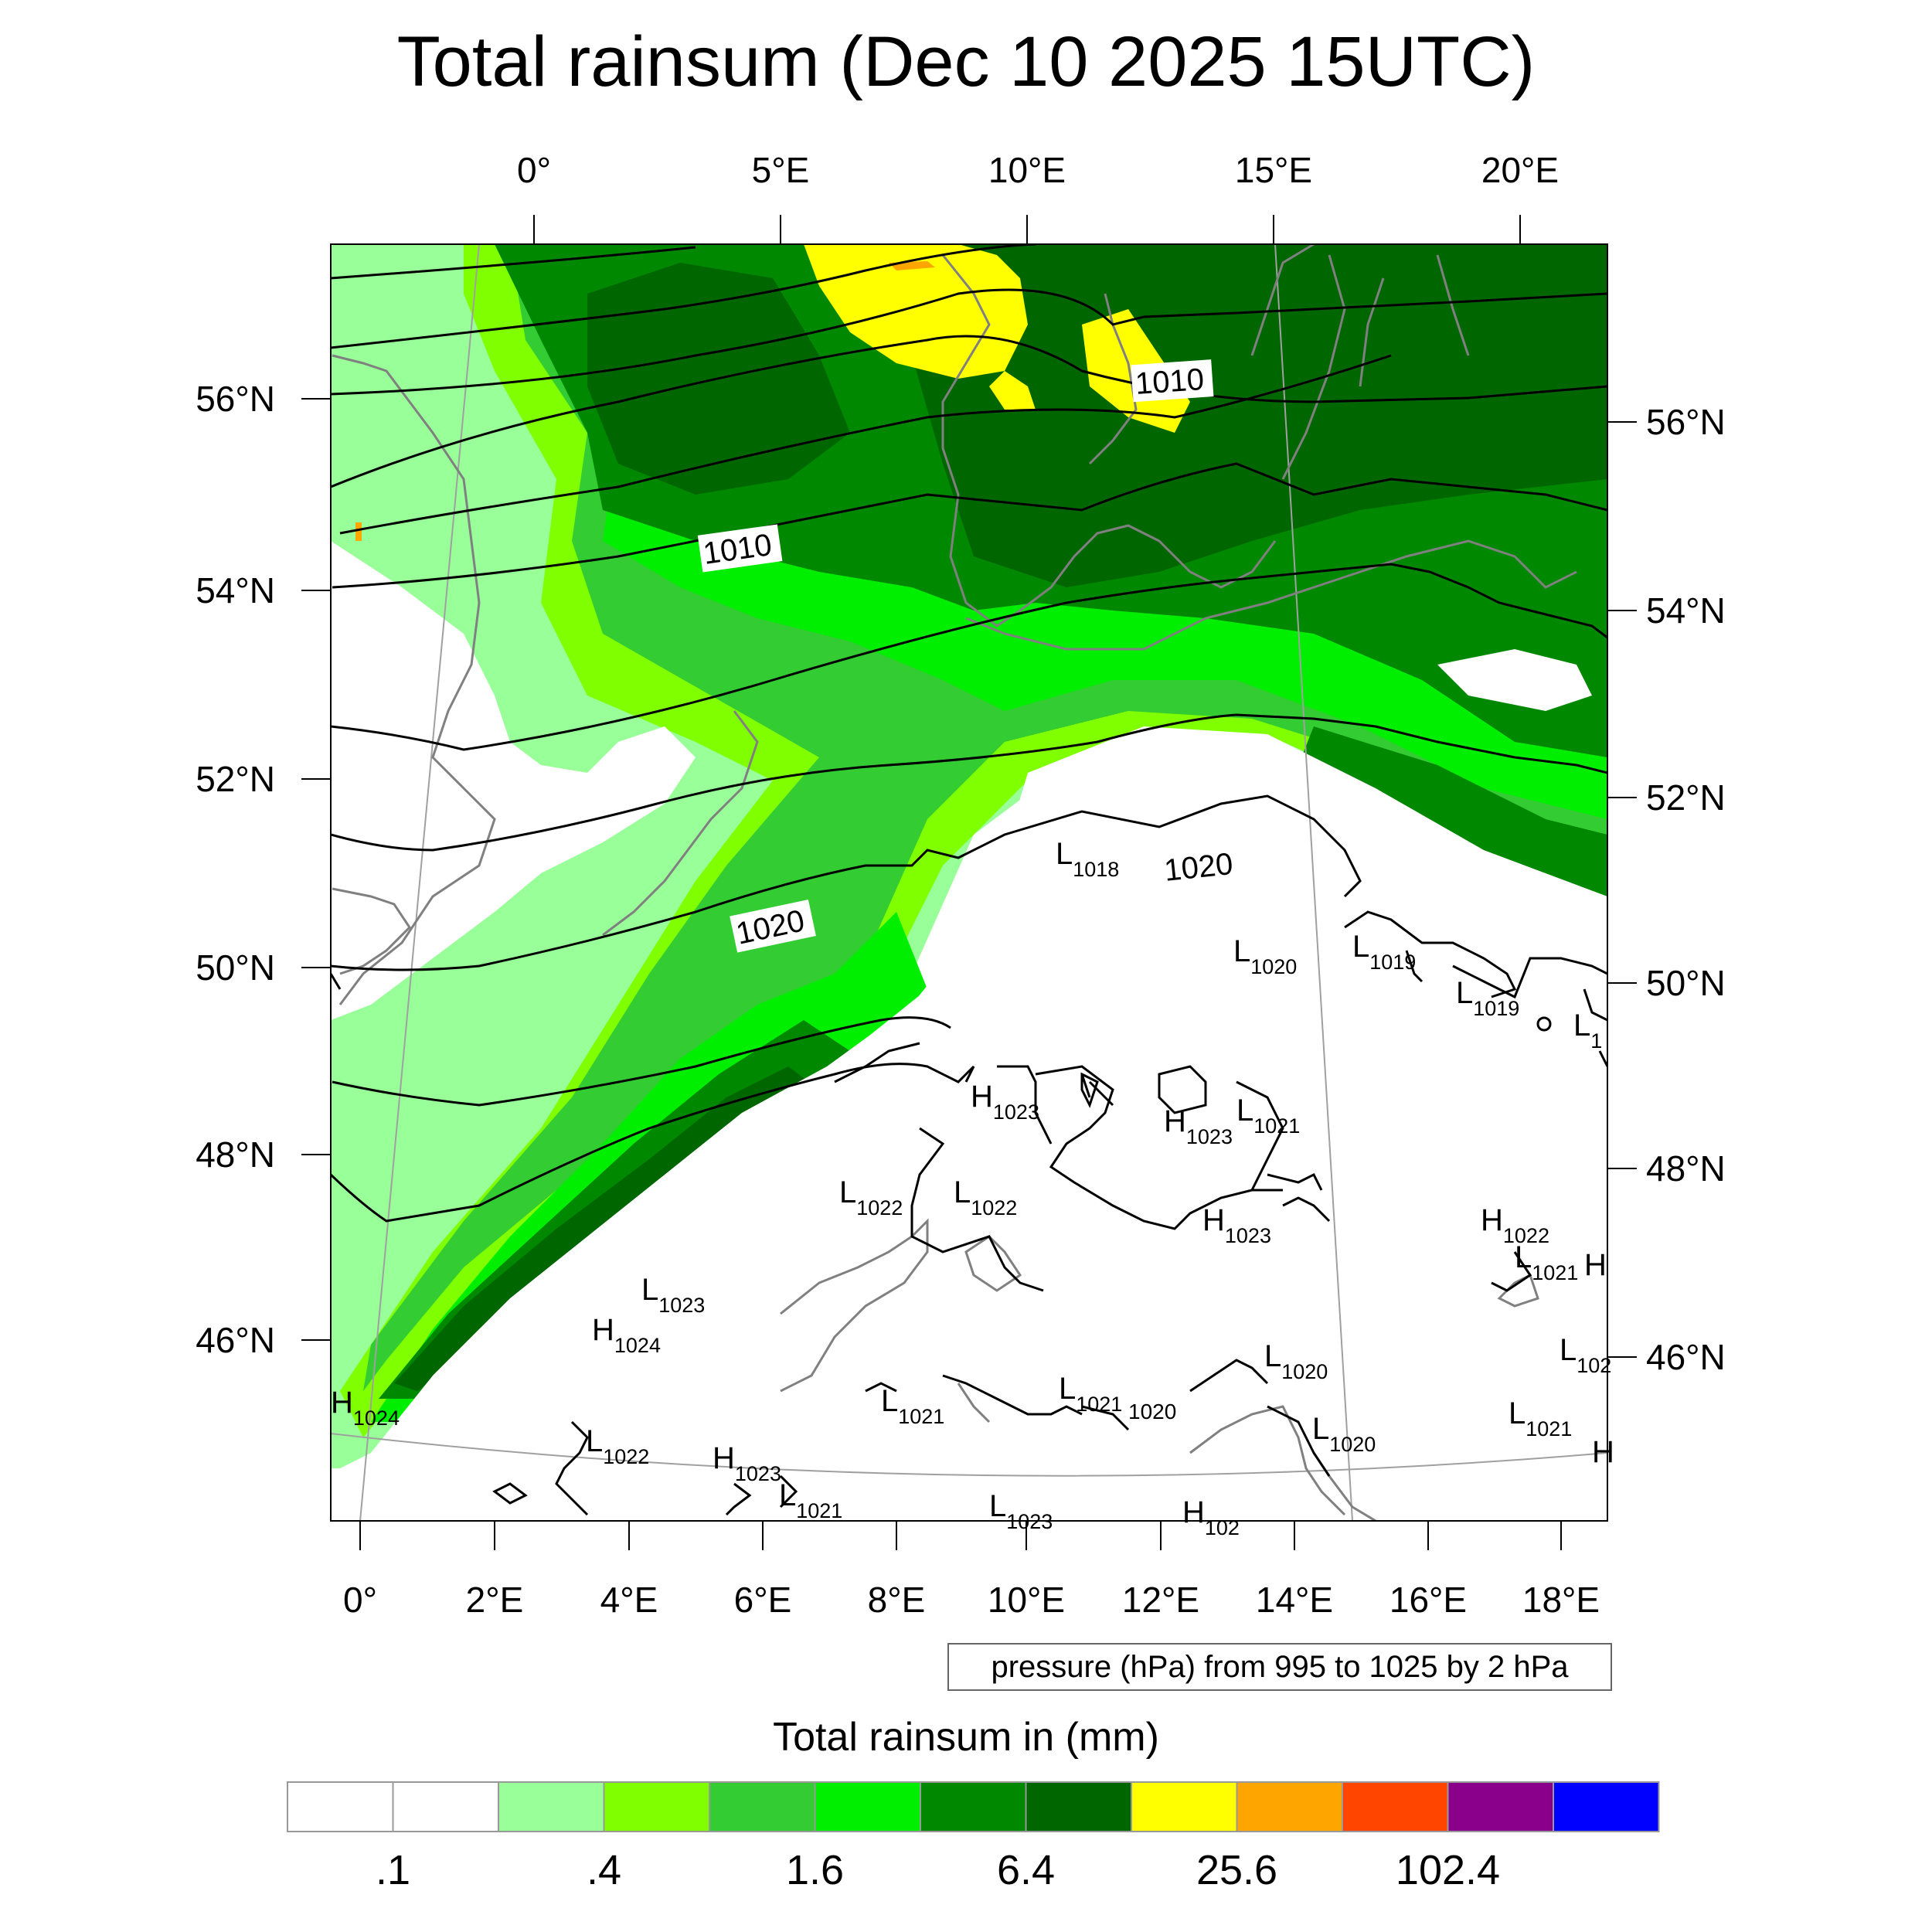 The width and height of the screenshot is (1932, 1932). I want to click on top-lon-label: 15°E, so click(1274, 170).